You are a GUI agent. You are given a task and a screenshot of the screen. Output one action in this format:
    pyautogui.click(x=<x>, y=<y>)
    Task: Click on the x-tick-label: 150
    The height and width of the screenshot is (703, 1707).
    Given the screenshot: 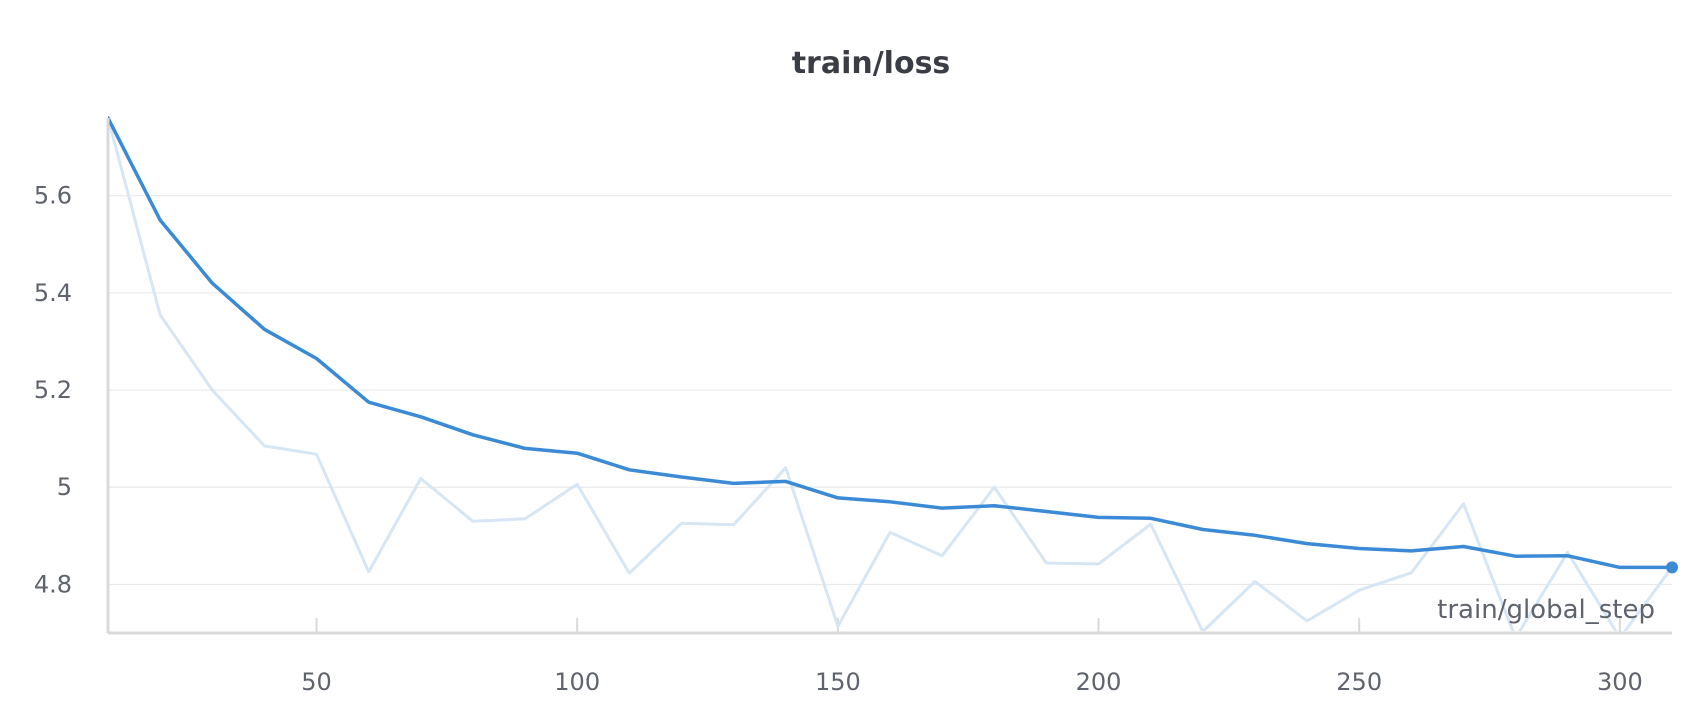 What is the action you would take?
    pyautogui.click(x=838, y=682)
    